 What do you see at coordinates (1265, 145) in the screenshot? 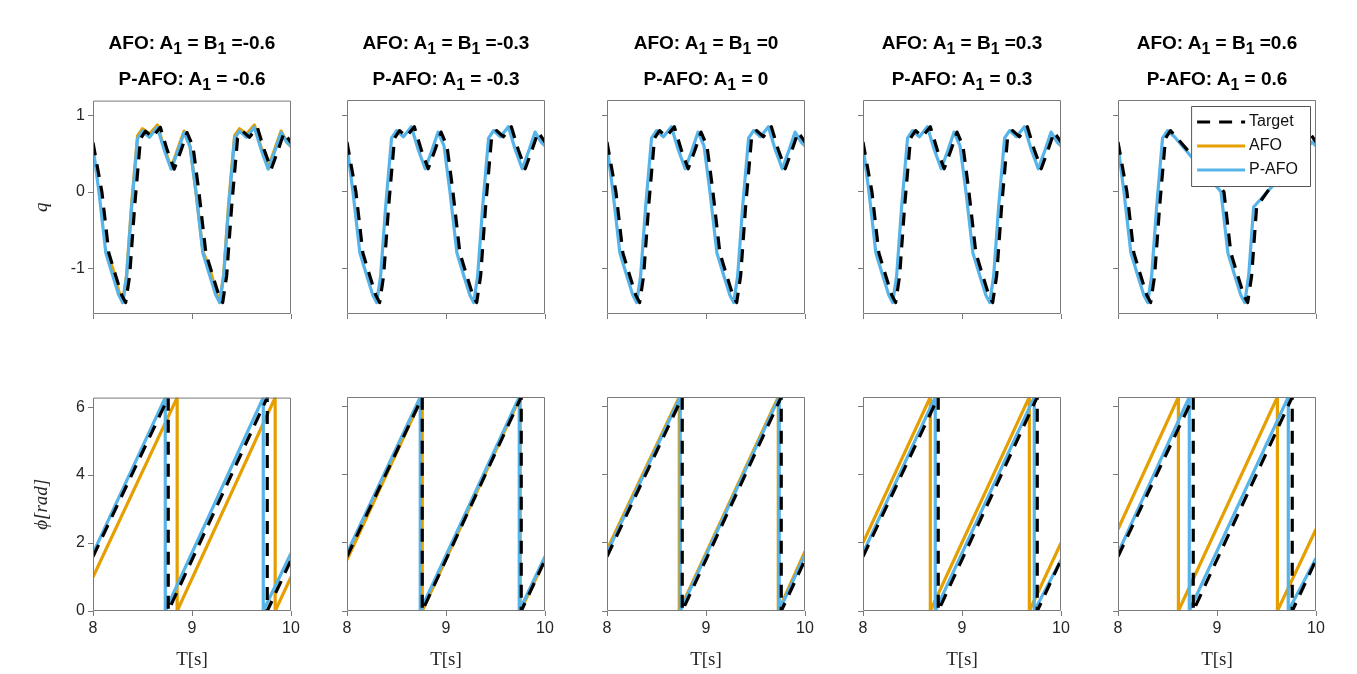
I see `legend-label: AFO` at bounding box center [1265, 145].